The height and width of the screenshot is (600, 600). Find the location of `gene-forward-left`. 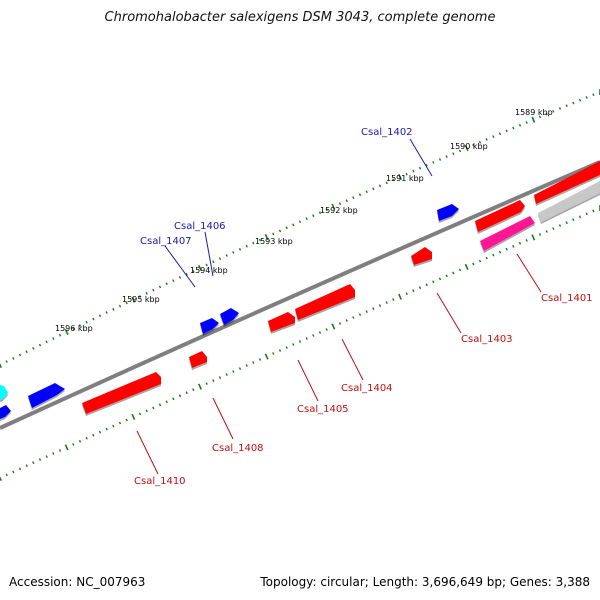

gene-forward-left is located at coordinates (46, 395).